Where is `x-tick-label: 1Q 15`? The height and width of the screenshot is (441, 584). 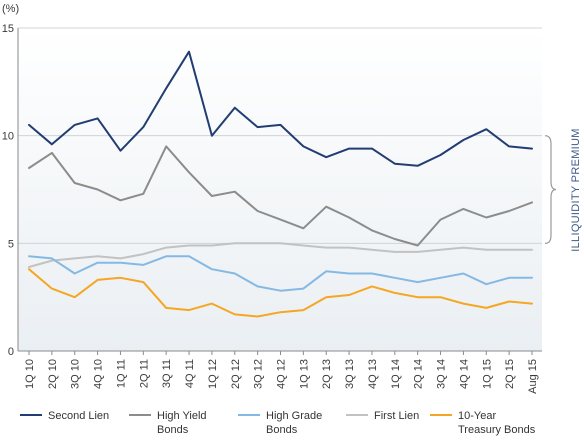
x-tick-label: 1Q 15 is located at coordinates (487, 374).